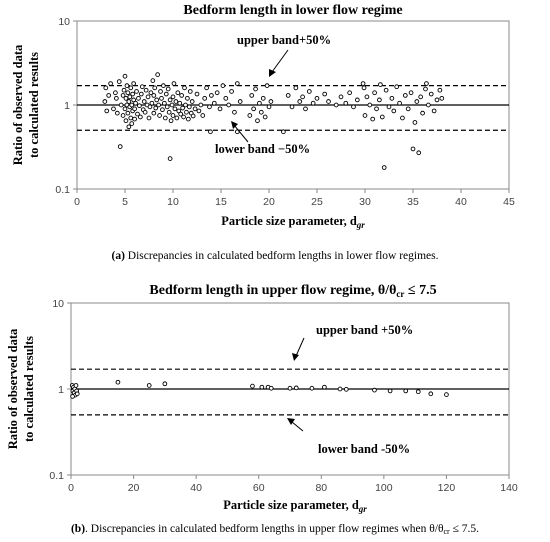 The height and width of the screenshot is (542, 550). What do you see at coordinates (67, 106) in the screenshot?
I see `chart-a-ytick-label: 1` at bounding box center [67, 106].